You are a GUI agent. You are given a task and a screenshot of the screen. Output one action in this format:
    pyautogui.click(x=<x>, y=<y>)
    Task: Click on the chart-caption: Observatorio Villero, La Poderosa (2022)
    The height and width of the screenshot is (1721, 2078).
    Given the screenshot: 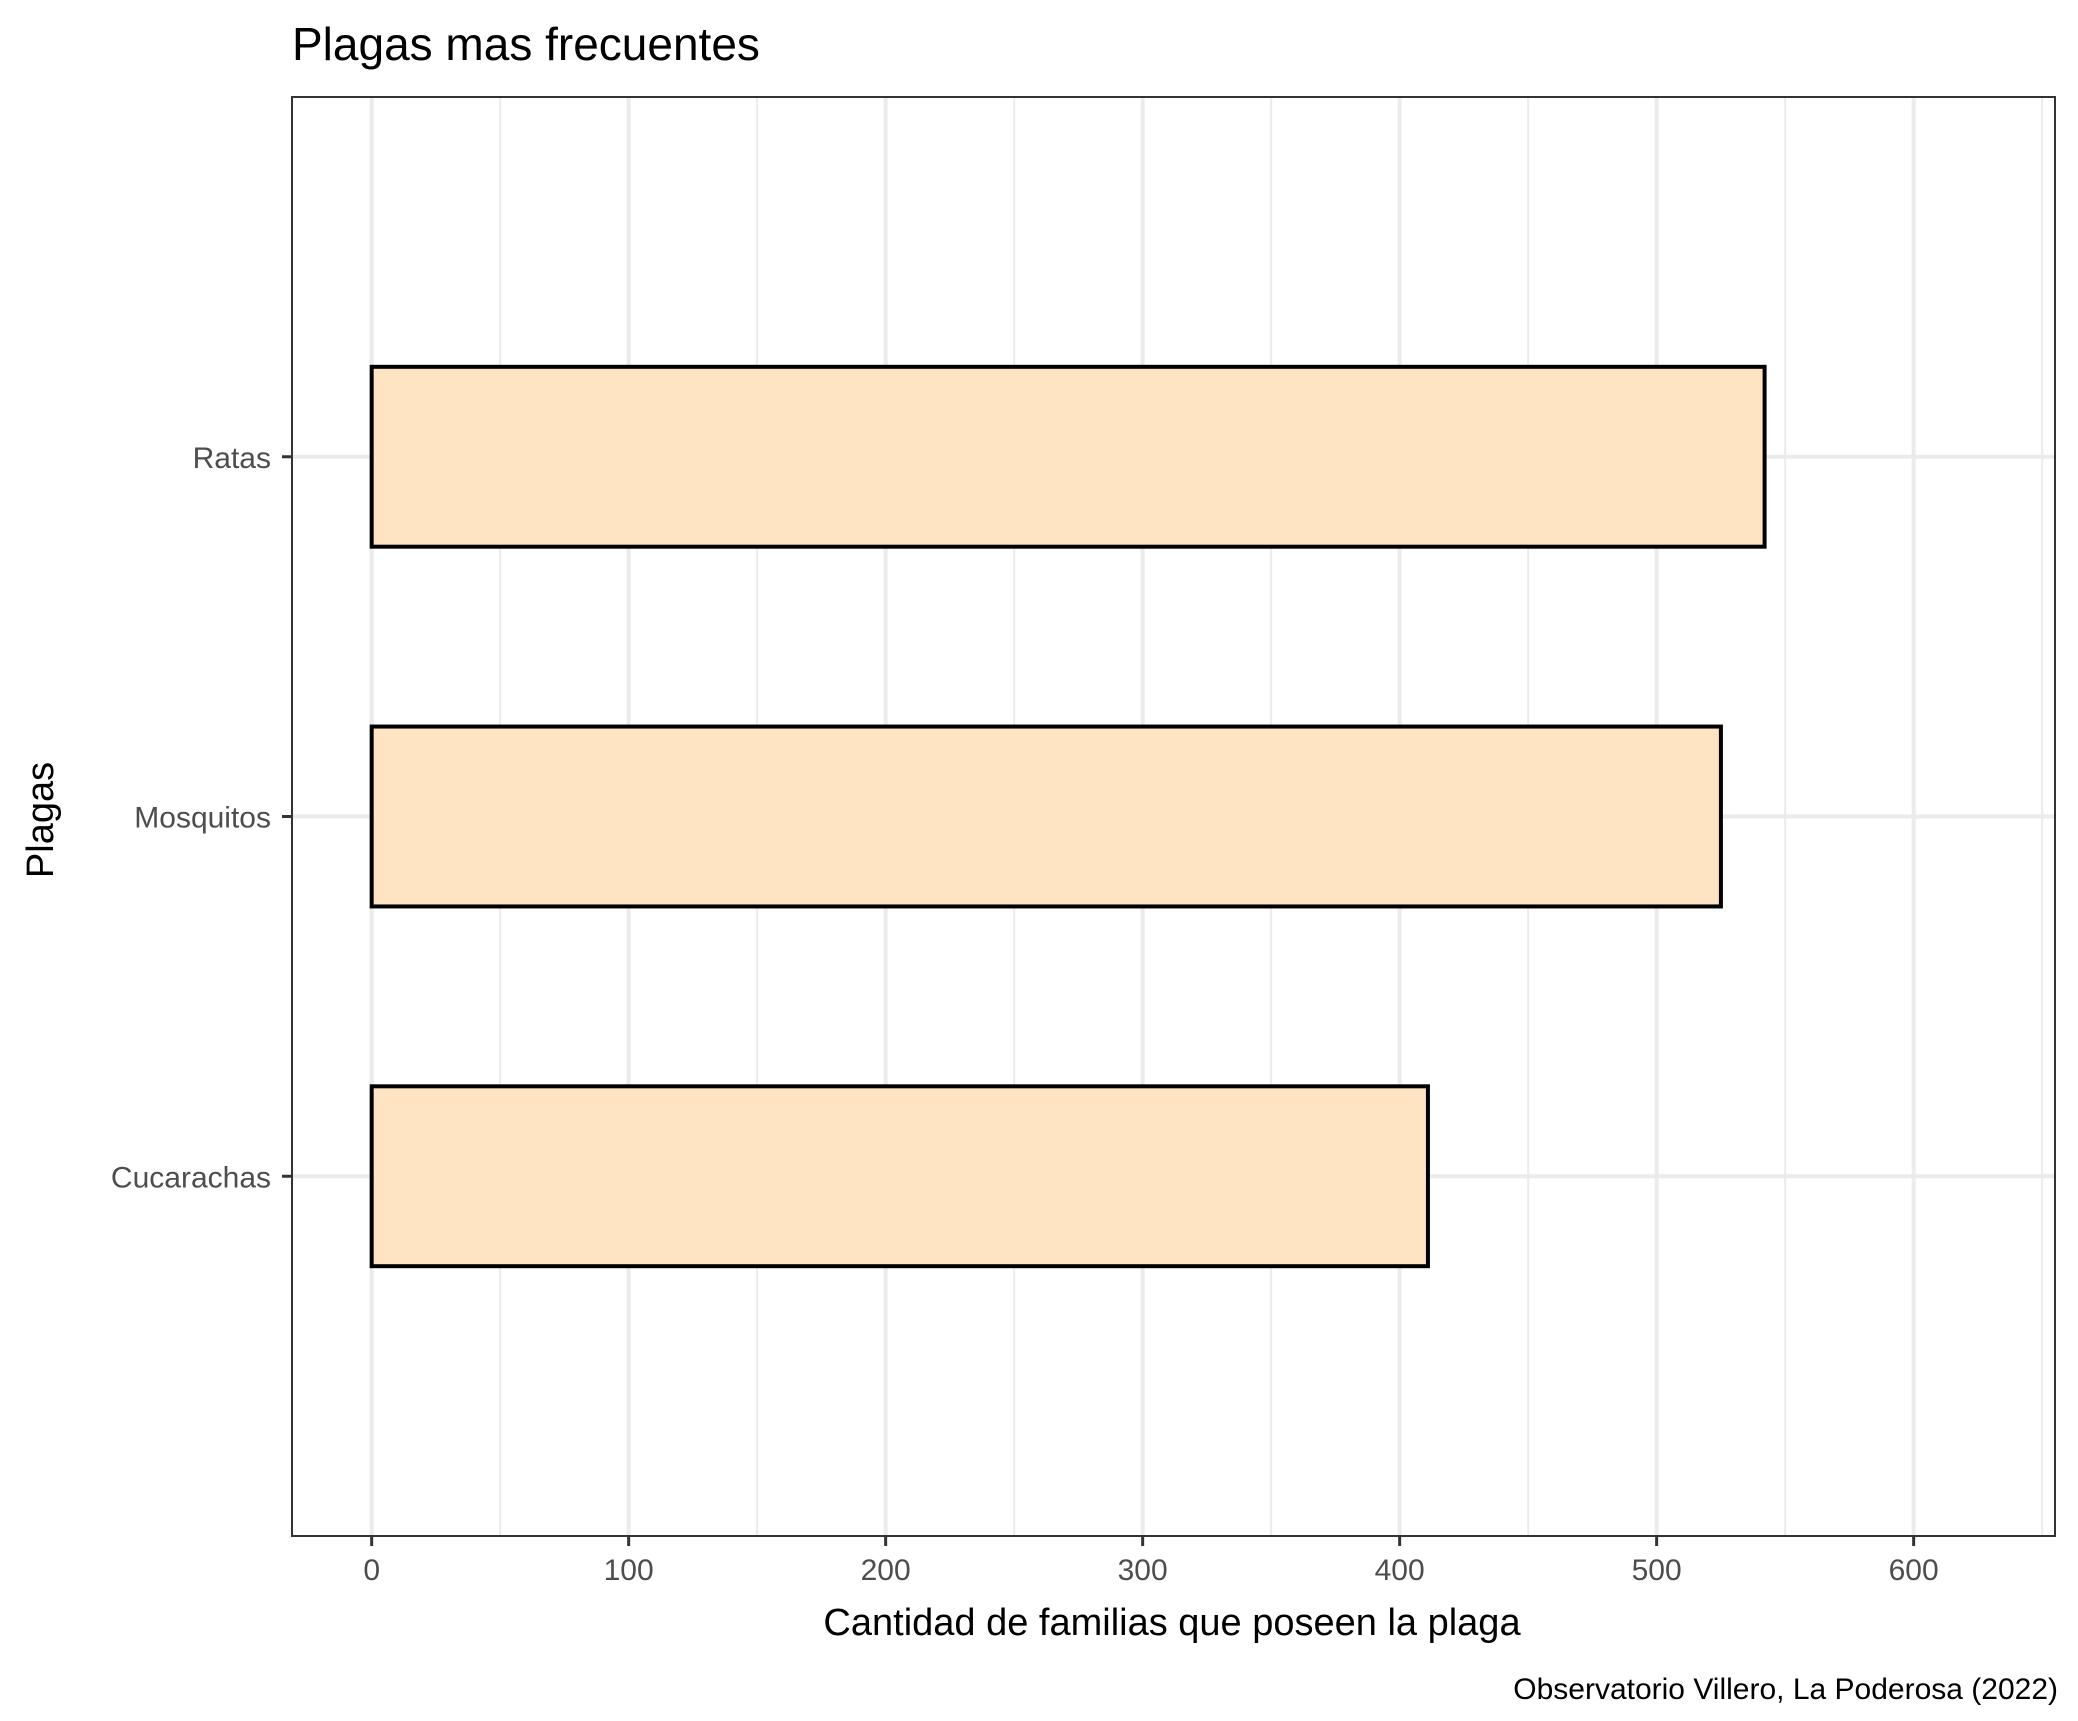 What is the action you would take?
    pyautogui.click(x=1785, y=1689)
    